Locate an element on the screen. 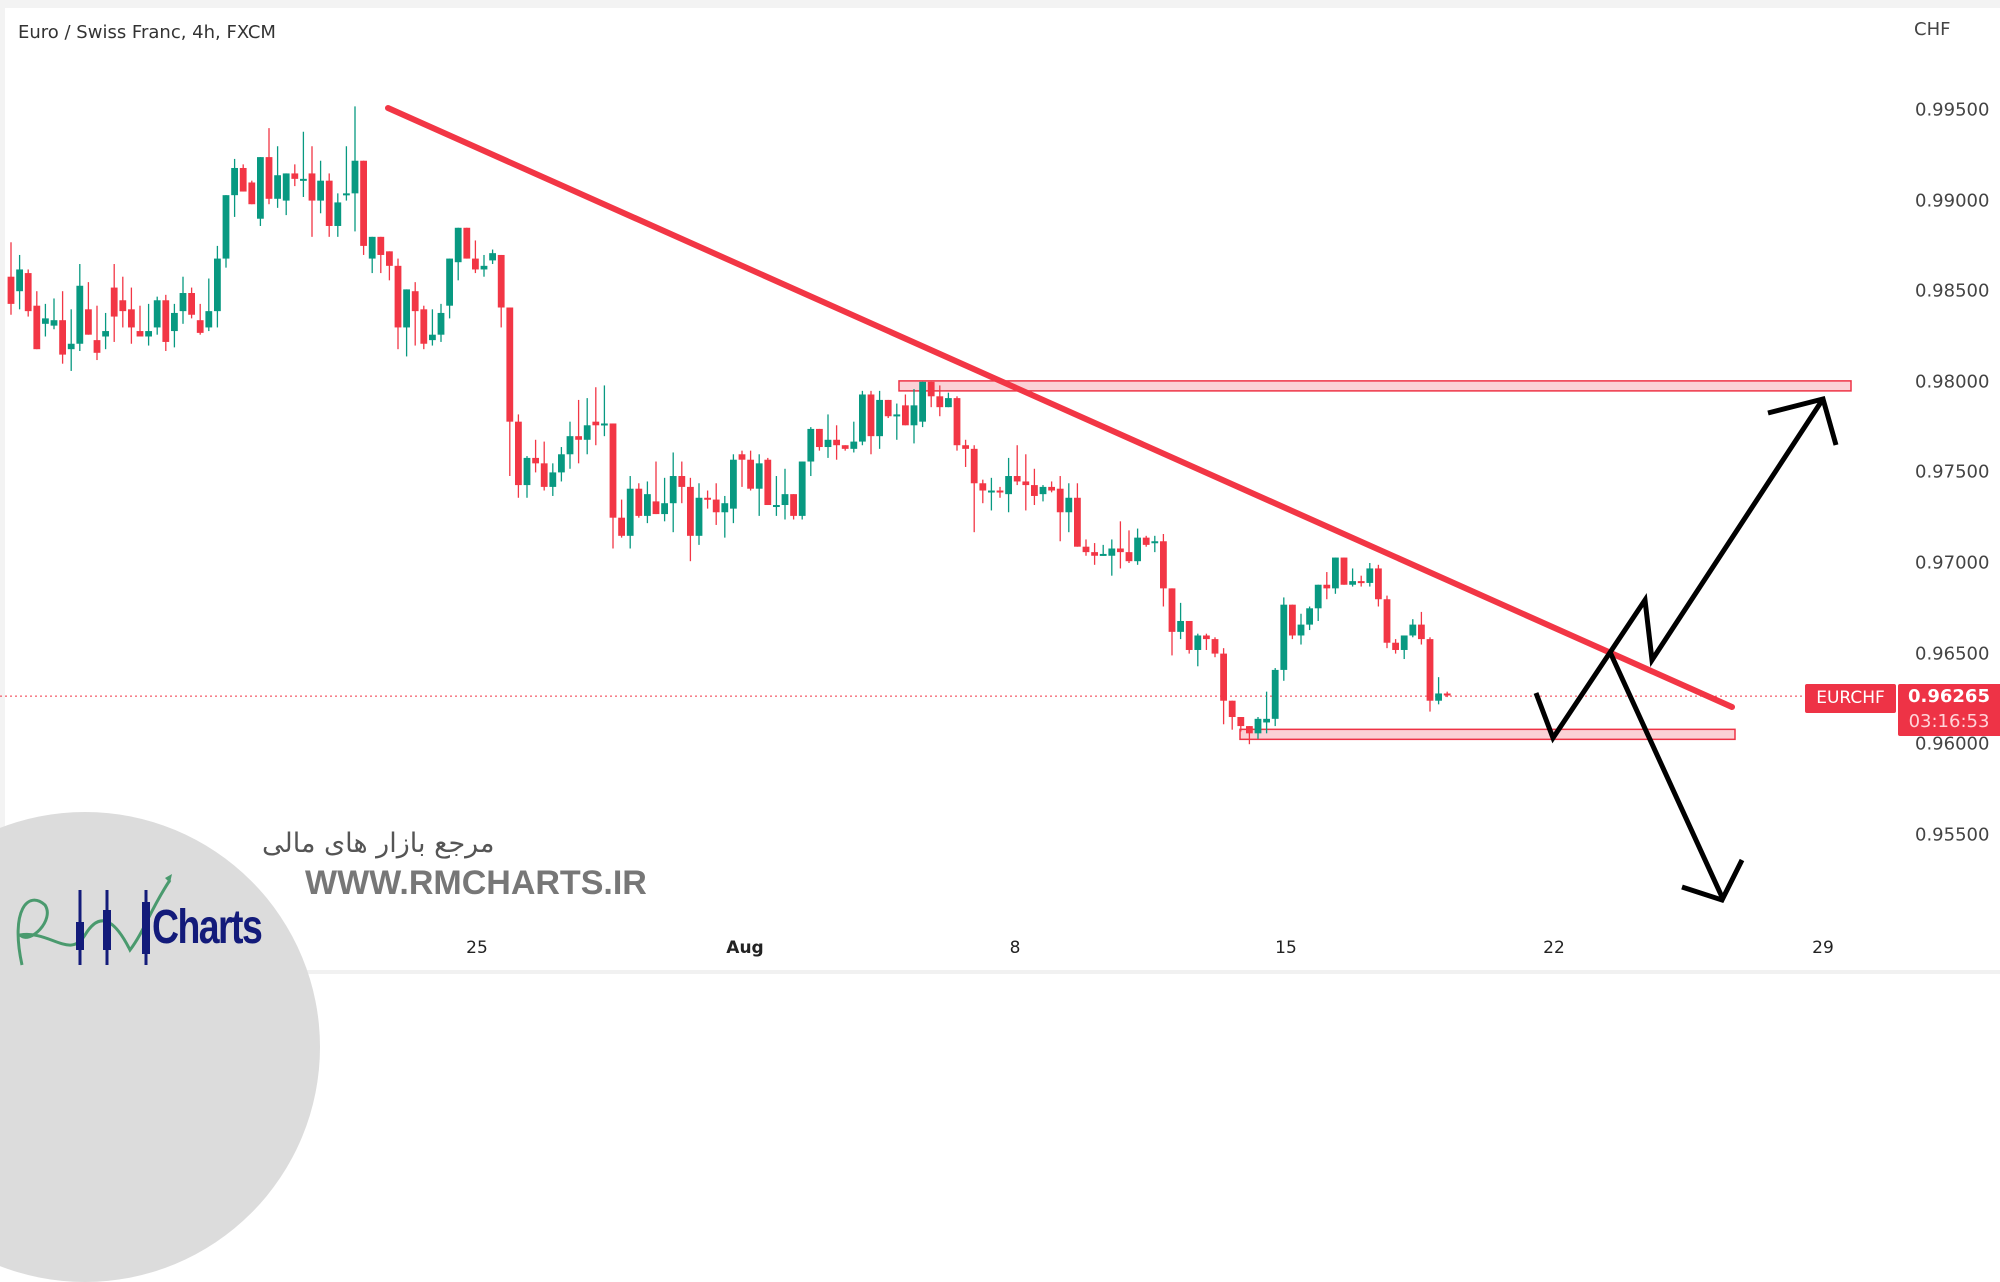  time-tick: 15 is located at coordinates (1286, 948).